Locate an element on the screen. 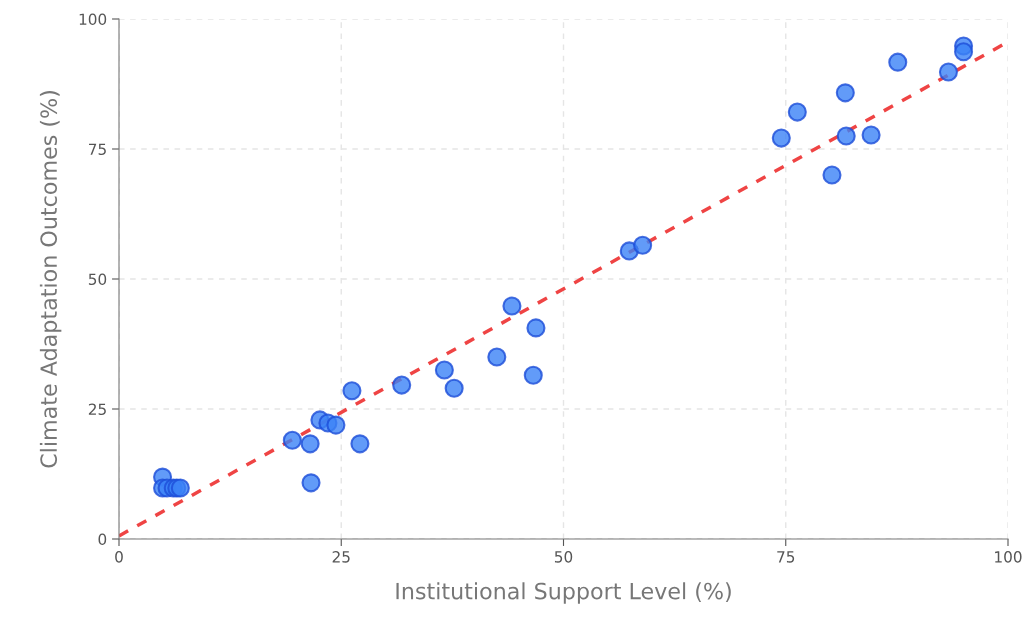 The width and height of the screenshot is (1027, 624). y-tick-label: 50 is located at coordinates (97, 279).